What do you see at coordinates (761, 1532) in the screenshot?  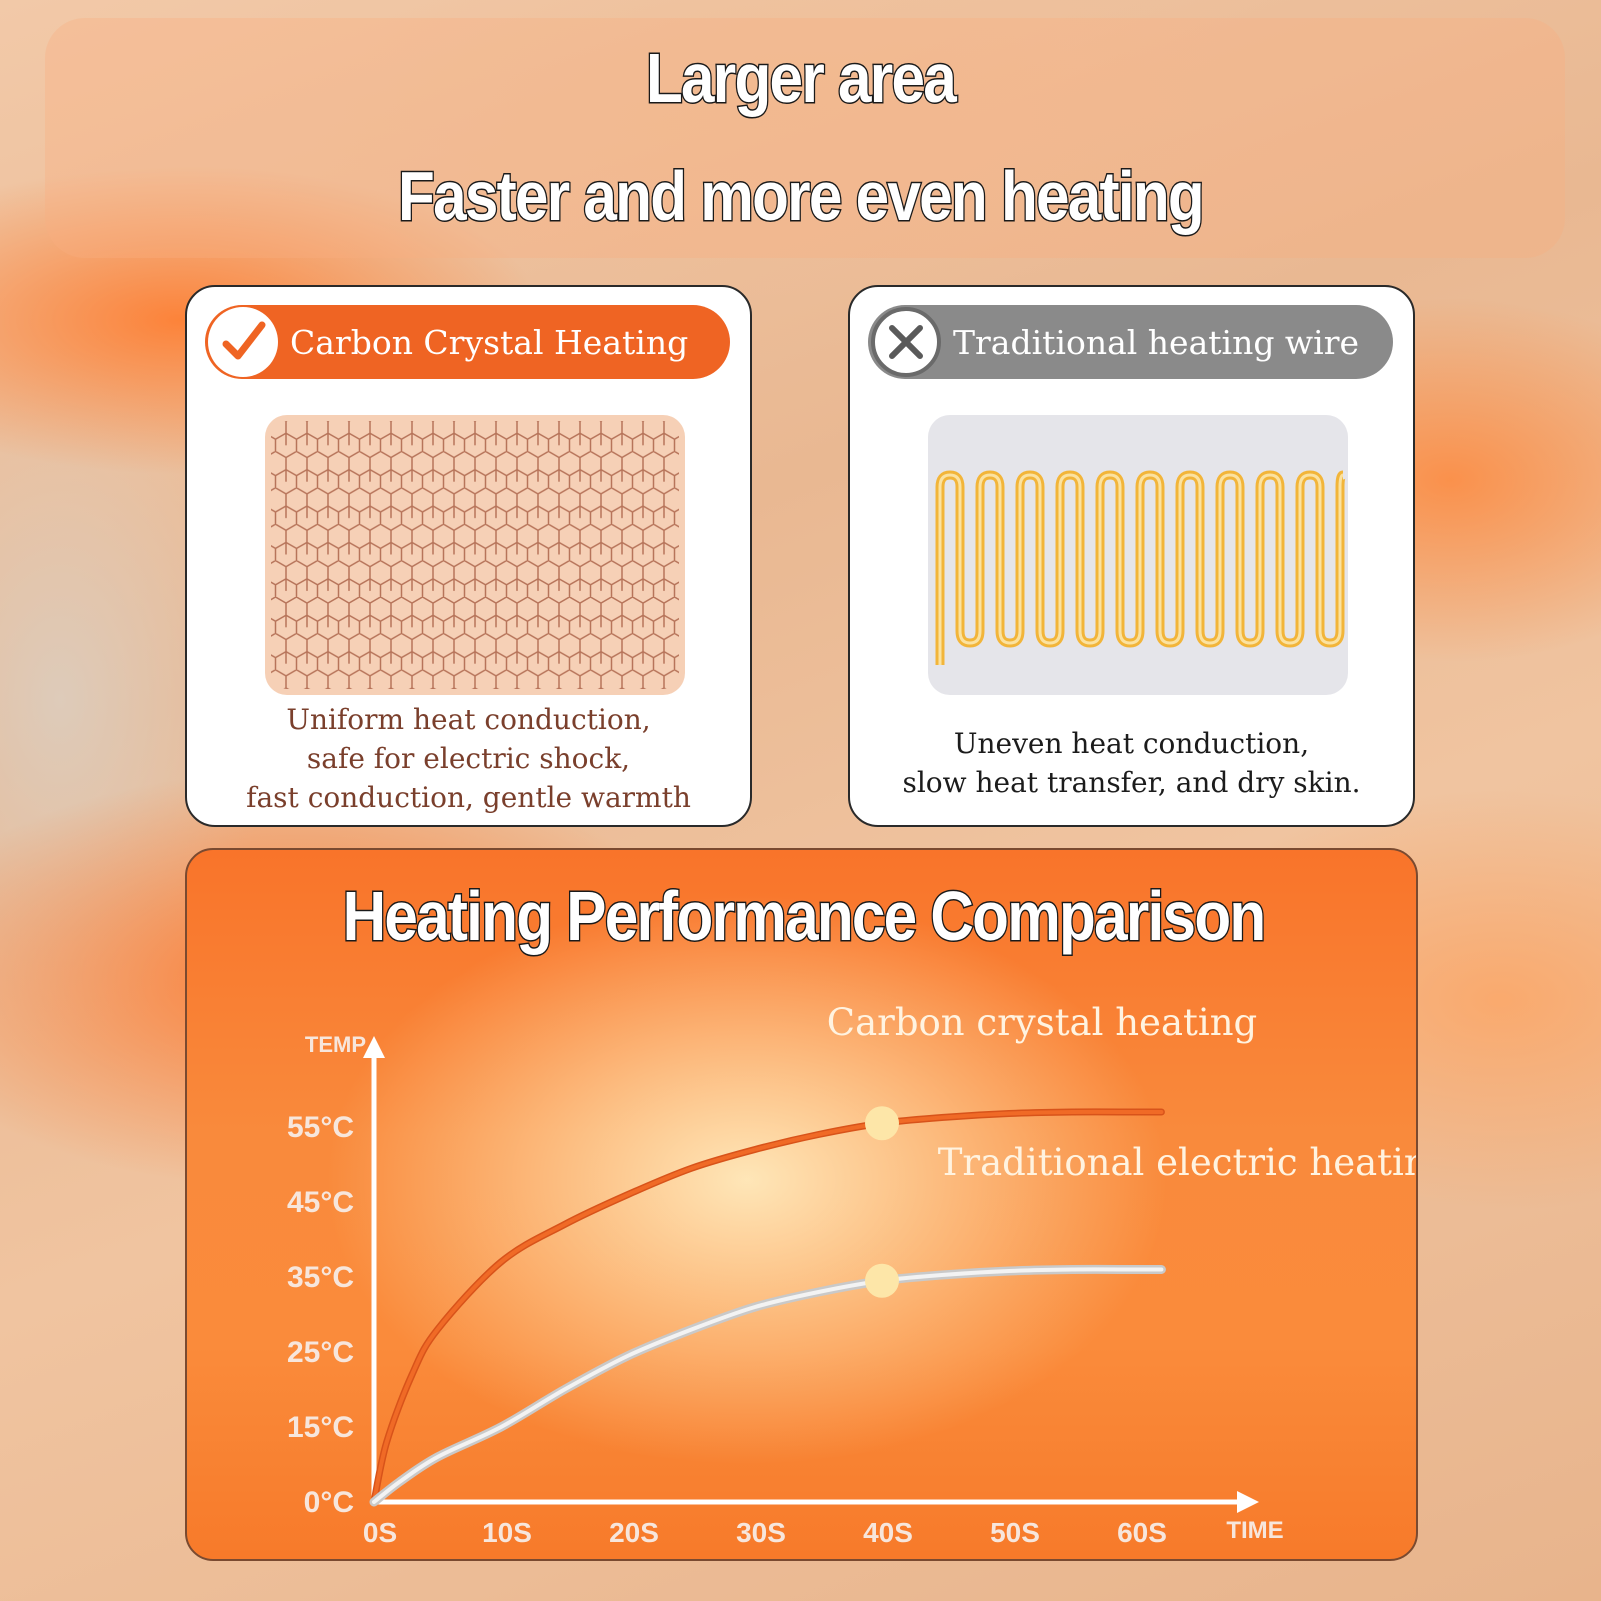 I see `x-tick-label: 30S` at bounding box center [761, 1532].